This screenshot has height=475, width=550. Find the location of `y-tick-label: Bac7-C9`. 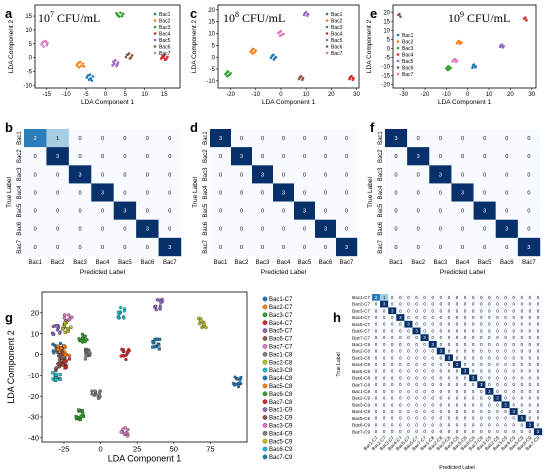

y-tick-label: Bac7-C9 is located at coordinates (361, 431).